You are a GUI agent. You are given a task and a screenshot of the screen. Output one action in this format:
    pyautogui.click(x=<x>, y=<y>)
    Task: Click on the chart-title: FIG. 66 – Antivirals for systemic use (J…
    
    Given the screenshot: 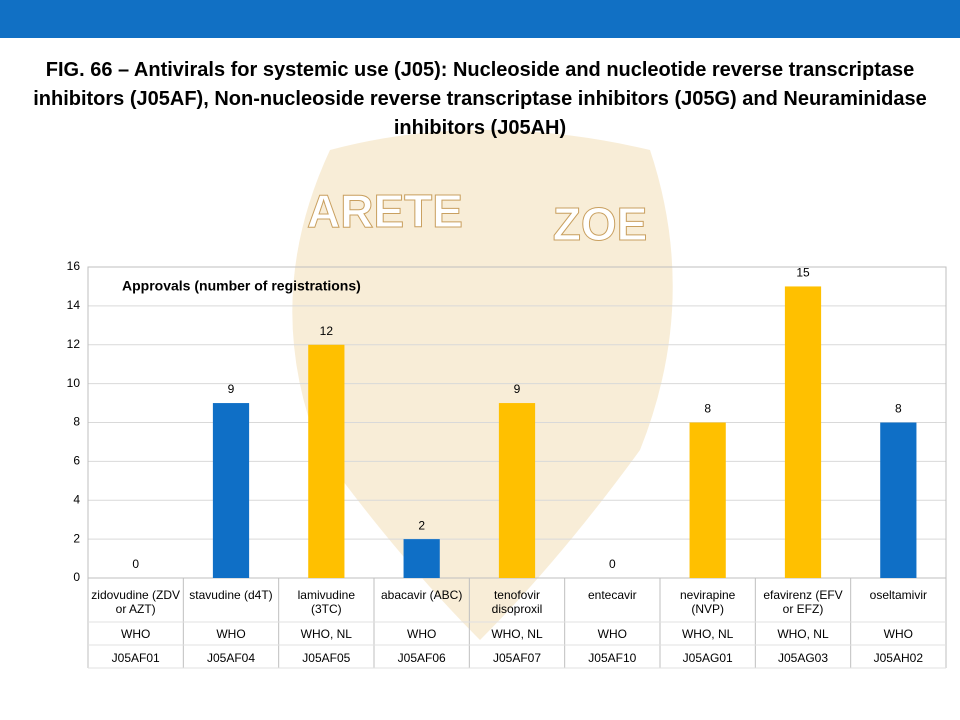 What is the action you would take?
    pyautogui.click(x=480, y=99)
    